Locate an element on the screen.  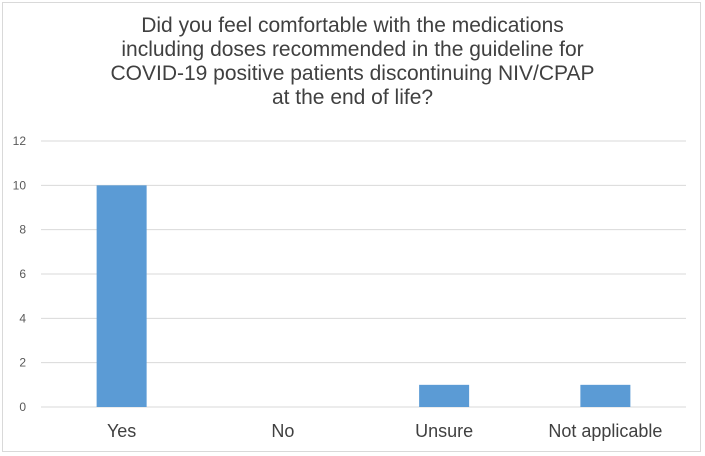
bar-yes is located at coordinates (121, 296).